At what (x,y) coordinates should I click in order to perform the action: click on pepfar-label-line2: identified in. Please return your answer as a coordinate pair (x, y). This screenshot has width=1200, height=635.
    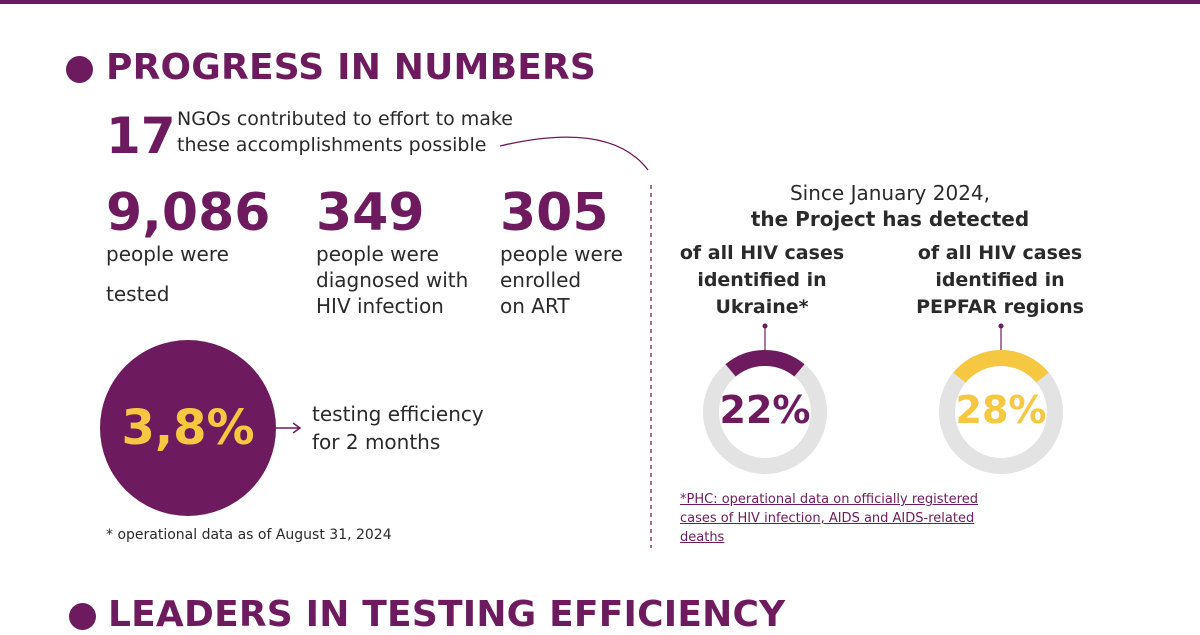
    Looking at the image, I should click on (1000, 280).